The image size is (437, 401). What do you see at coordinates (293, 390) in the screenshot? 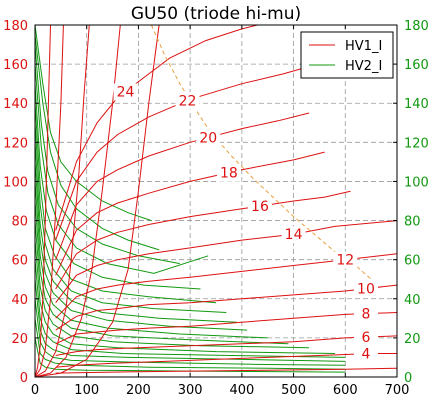
I see `x-tick-label: 500` at bounding box center [293, 390].